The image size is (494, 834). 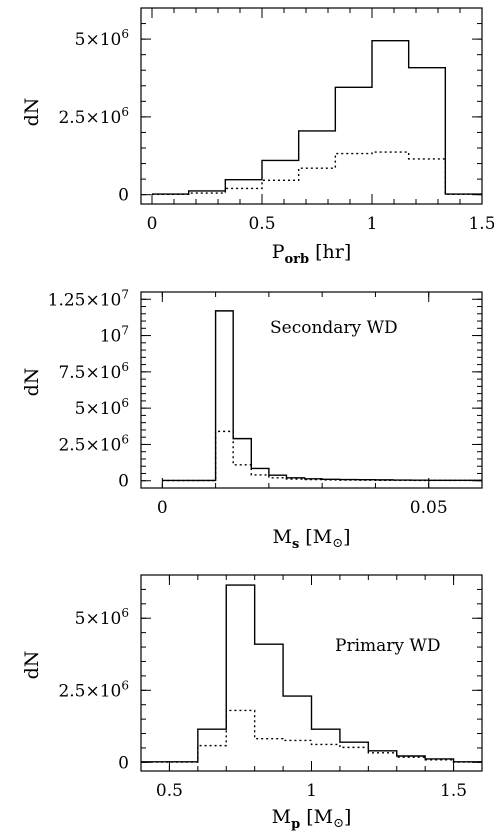 What do you see at coordinates (88, 298) in the screenshot?
I see `y-tick-label: 1.25×10⁷` at bounding box center [88, 298].